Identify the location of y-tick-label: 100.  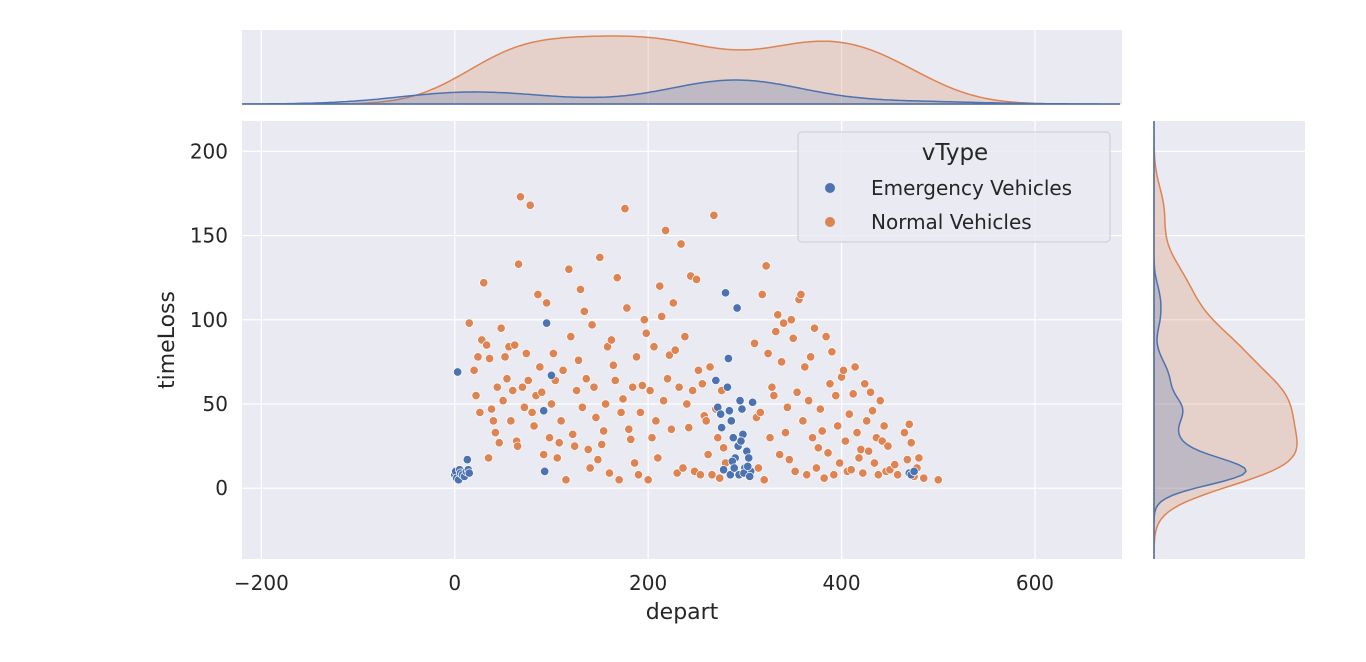
(209, 320).